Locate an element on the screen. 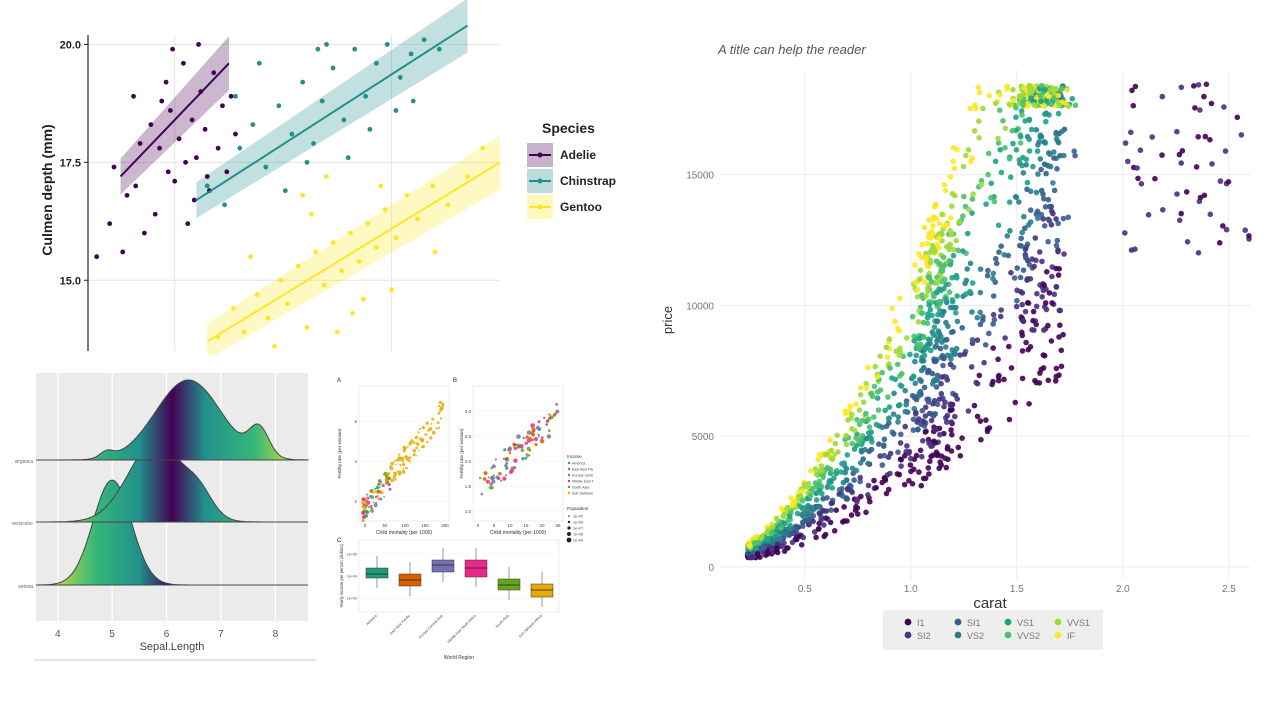  panel-a-x-tick: 200 is located at coordinates (445, 525).